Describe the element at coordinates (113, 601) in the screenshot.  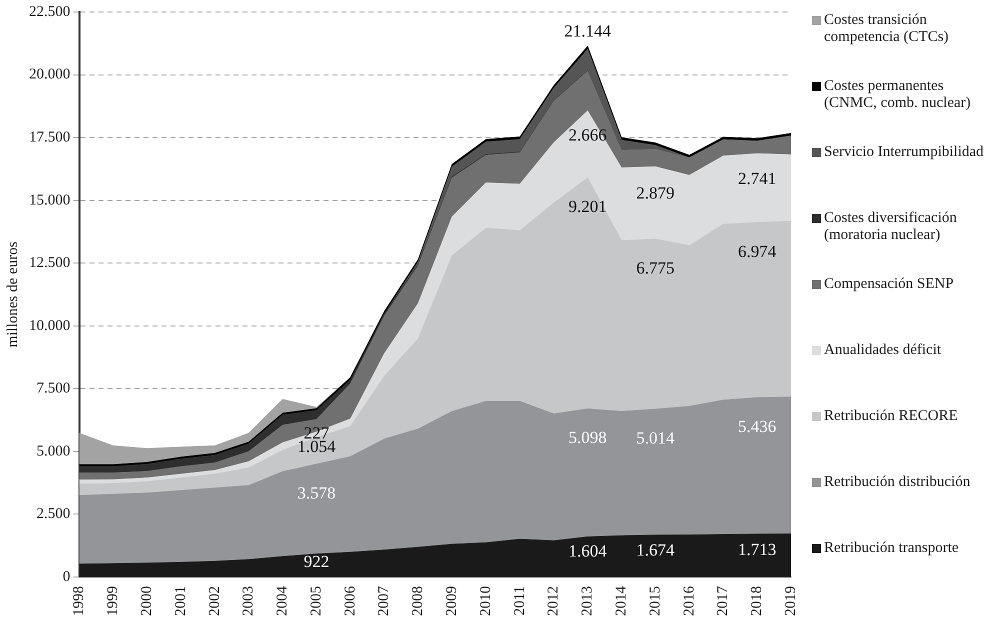
I see `x-tick-label: 1999` at that location.